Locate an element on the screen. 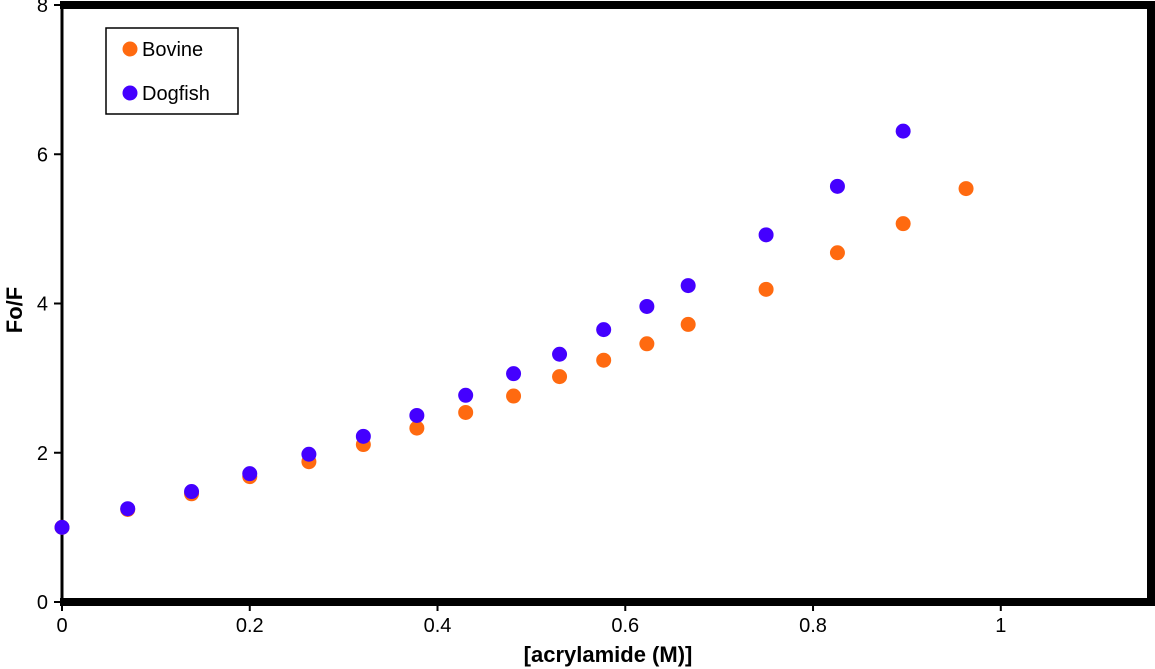 This screenshot has width=1155, height=669. y-tick-label: 0 is located at coordinates (42, 603).